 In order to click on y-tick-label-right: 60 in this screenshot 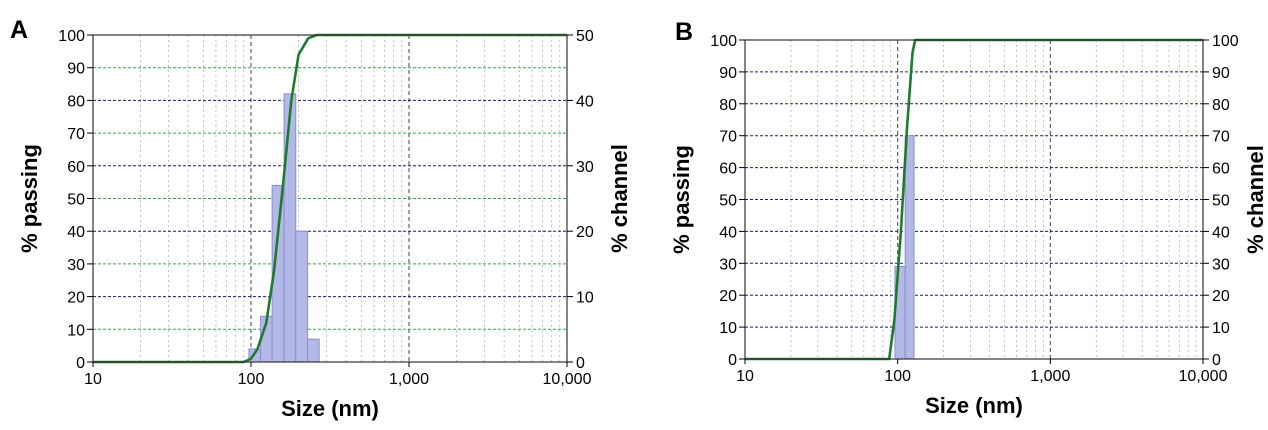, I will do `click(1221, 169)`.